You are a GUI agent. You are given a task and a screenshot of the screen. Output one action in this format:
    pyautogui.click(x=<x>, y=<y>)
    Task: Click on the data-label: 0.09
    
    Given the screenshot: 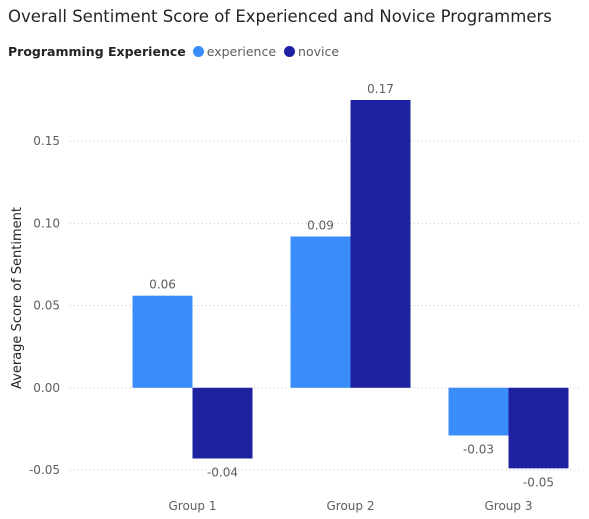 What is the action you would take?
    pyautogui.click(x=320, y=225)
    